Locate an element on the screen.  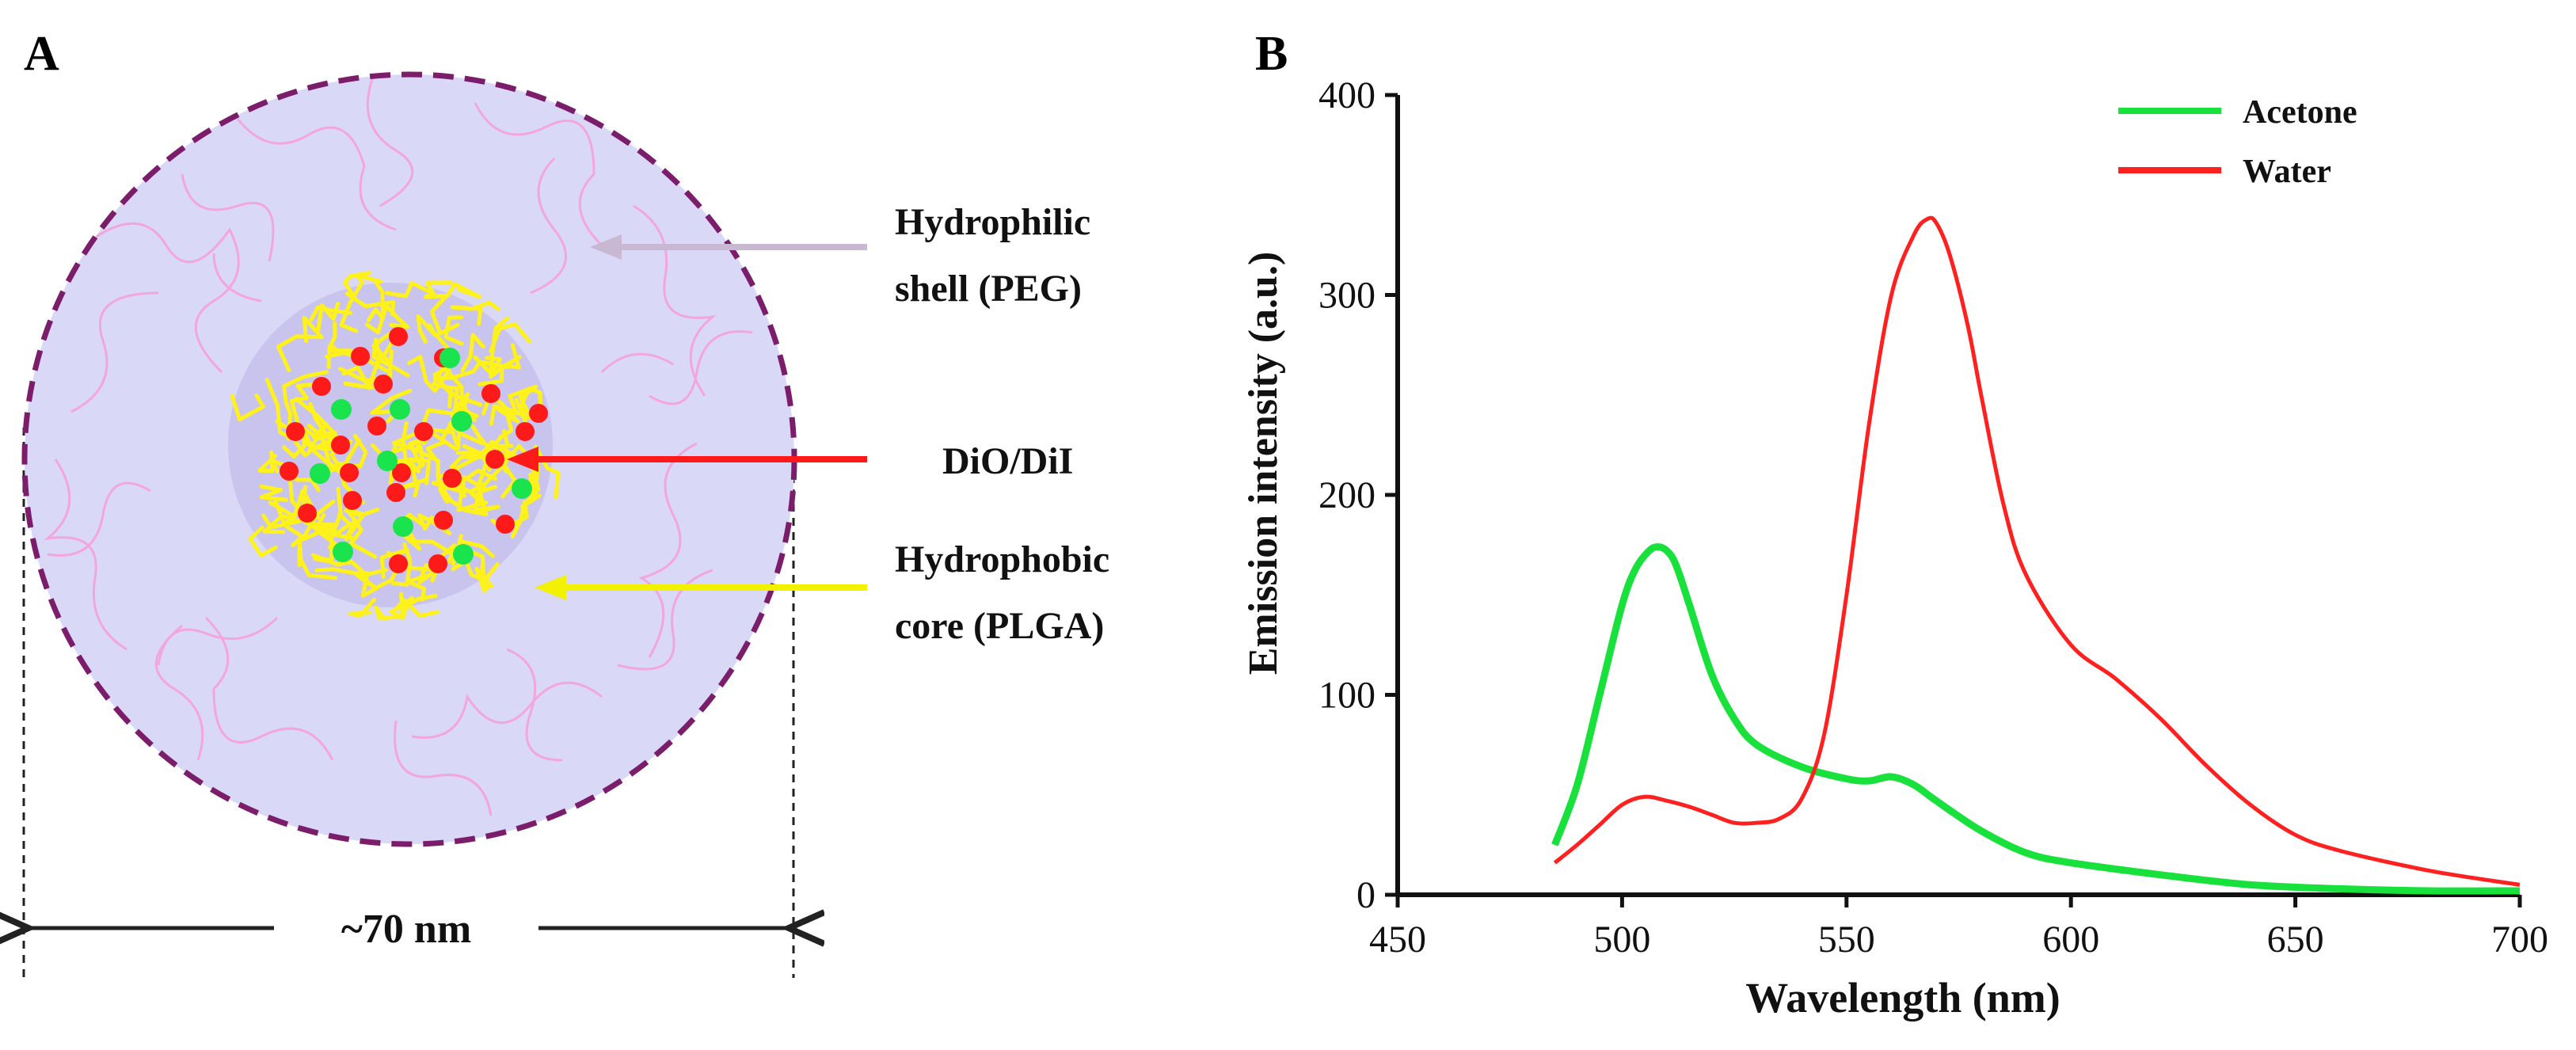
y-tick-label: 100 is located at coordinates (1347, 696).